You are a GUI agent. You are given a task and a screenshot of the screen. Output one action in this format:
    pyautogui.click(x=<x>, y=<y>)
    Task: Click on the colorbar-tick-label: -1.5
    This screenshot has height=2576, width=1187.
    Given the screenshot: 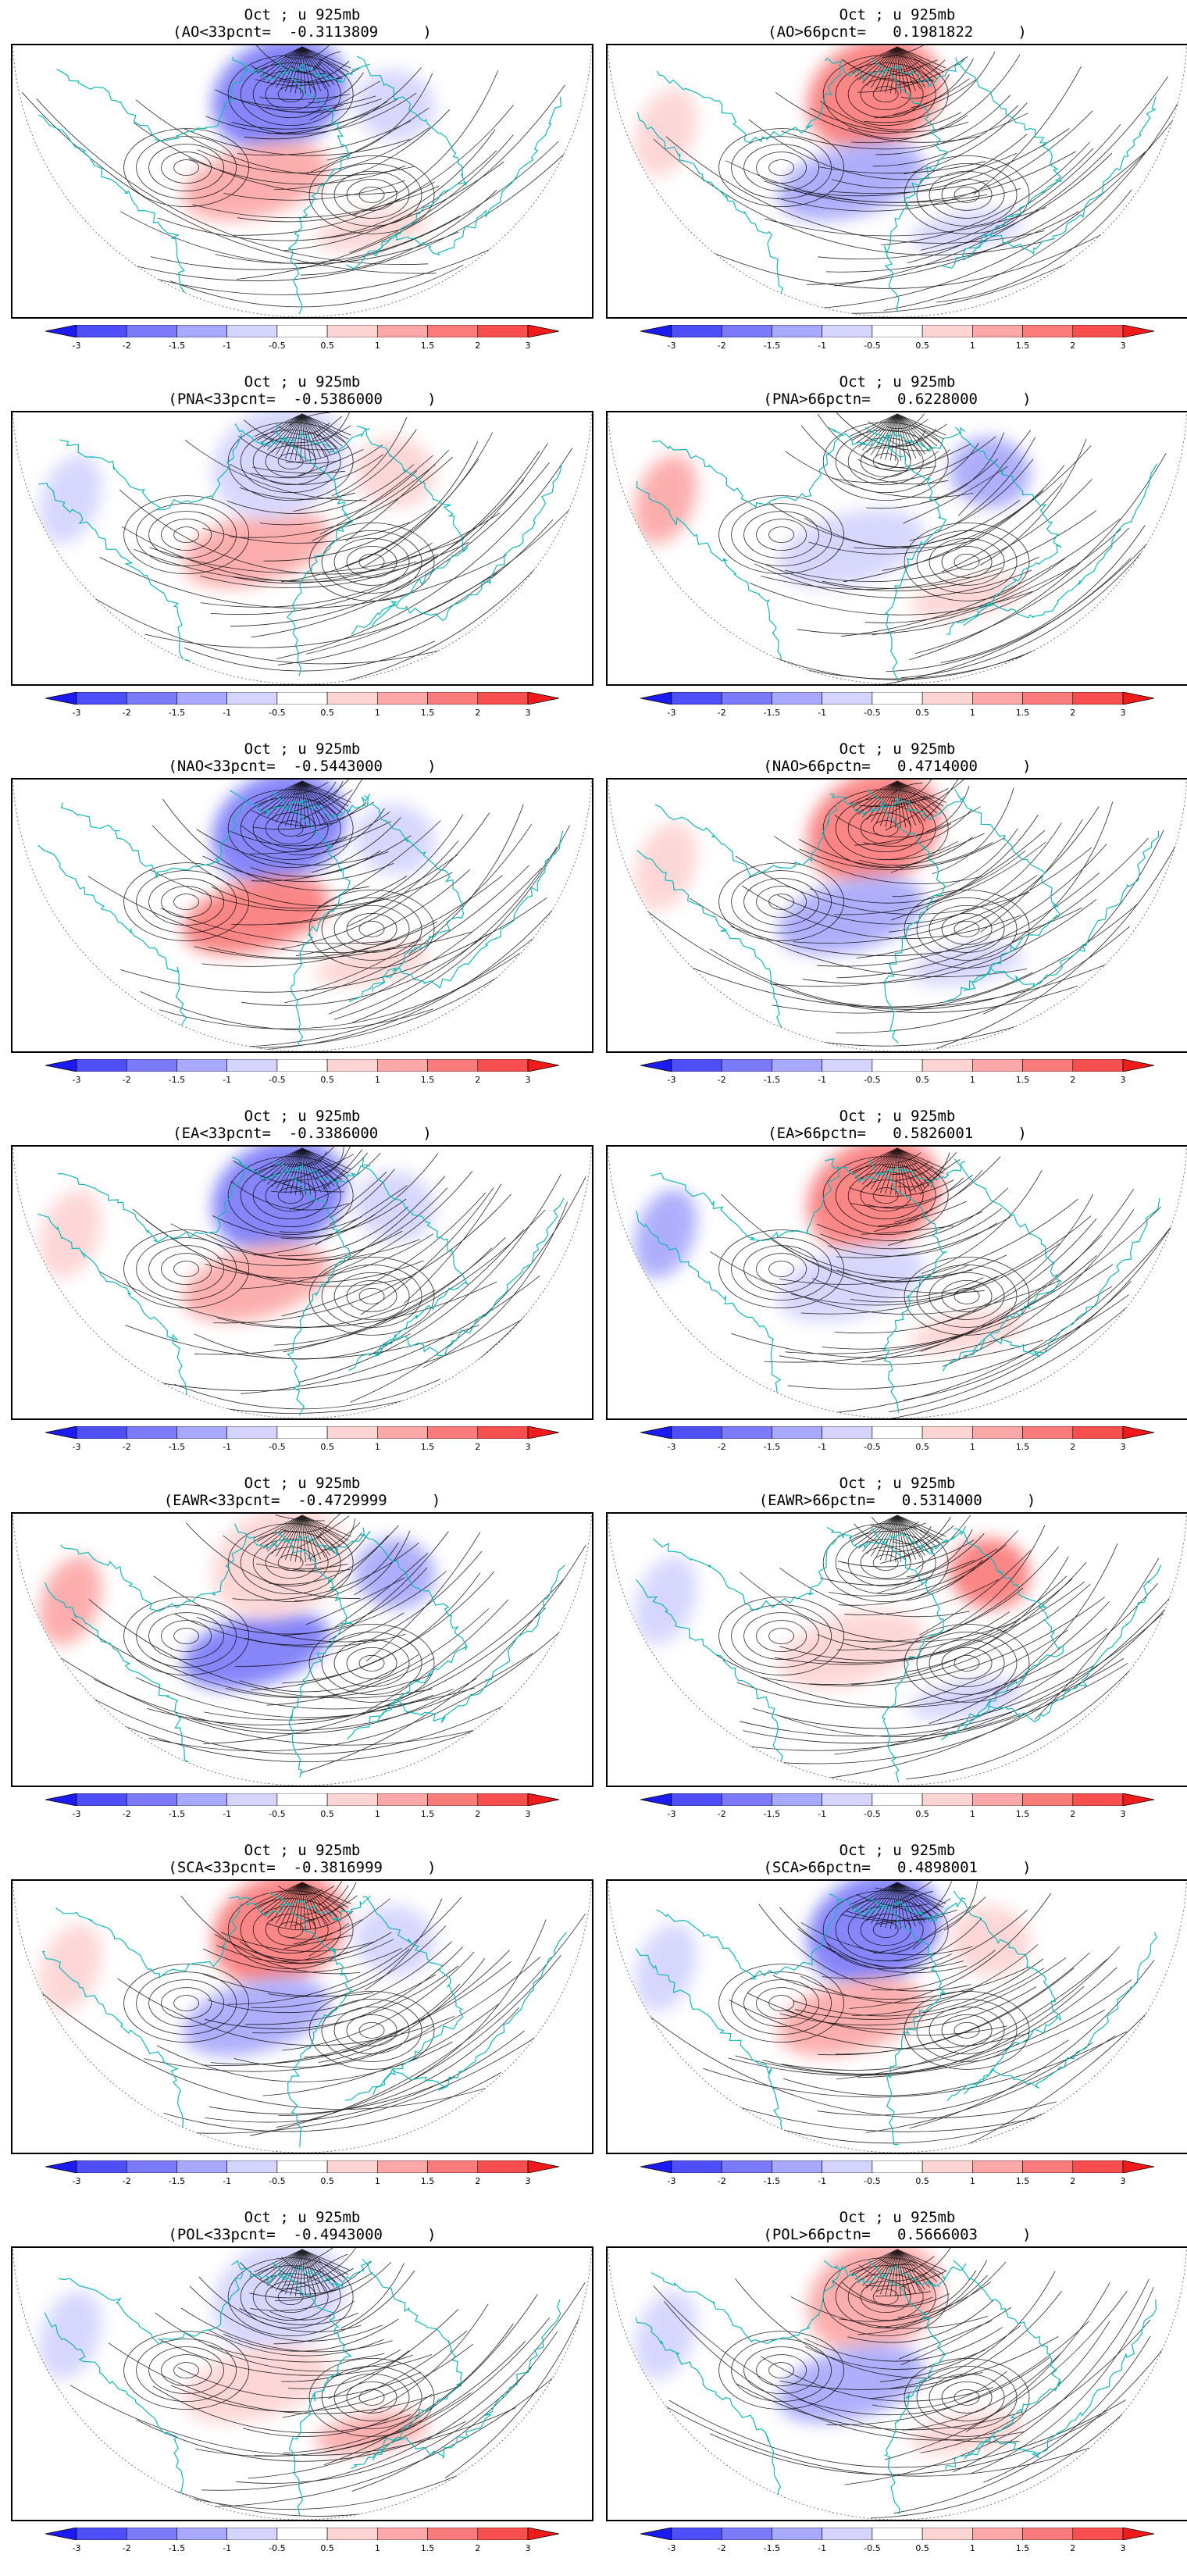 What is the action you would take?
    pyautogui.click(x=177, y=1447)
    